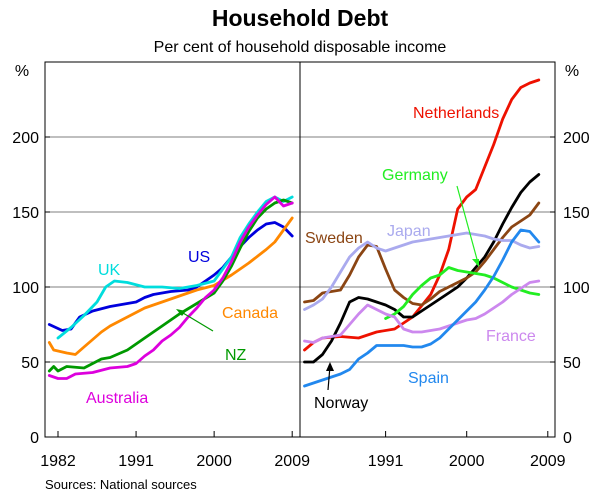 This screenshot has width=600, height=500. What do you see at coordinates (25, 213) in the screenshot?
I see `y-tick-label-left-150: 150` at bounding box center [25, 213].